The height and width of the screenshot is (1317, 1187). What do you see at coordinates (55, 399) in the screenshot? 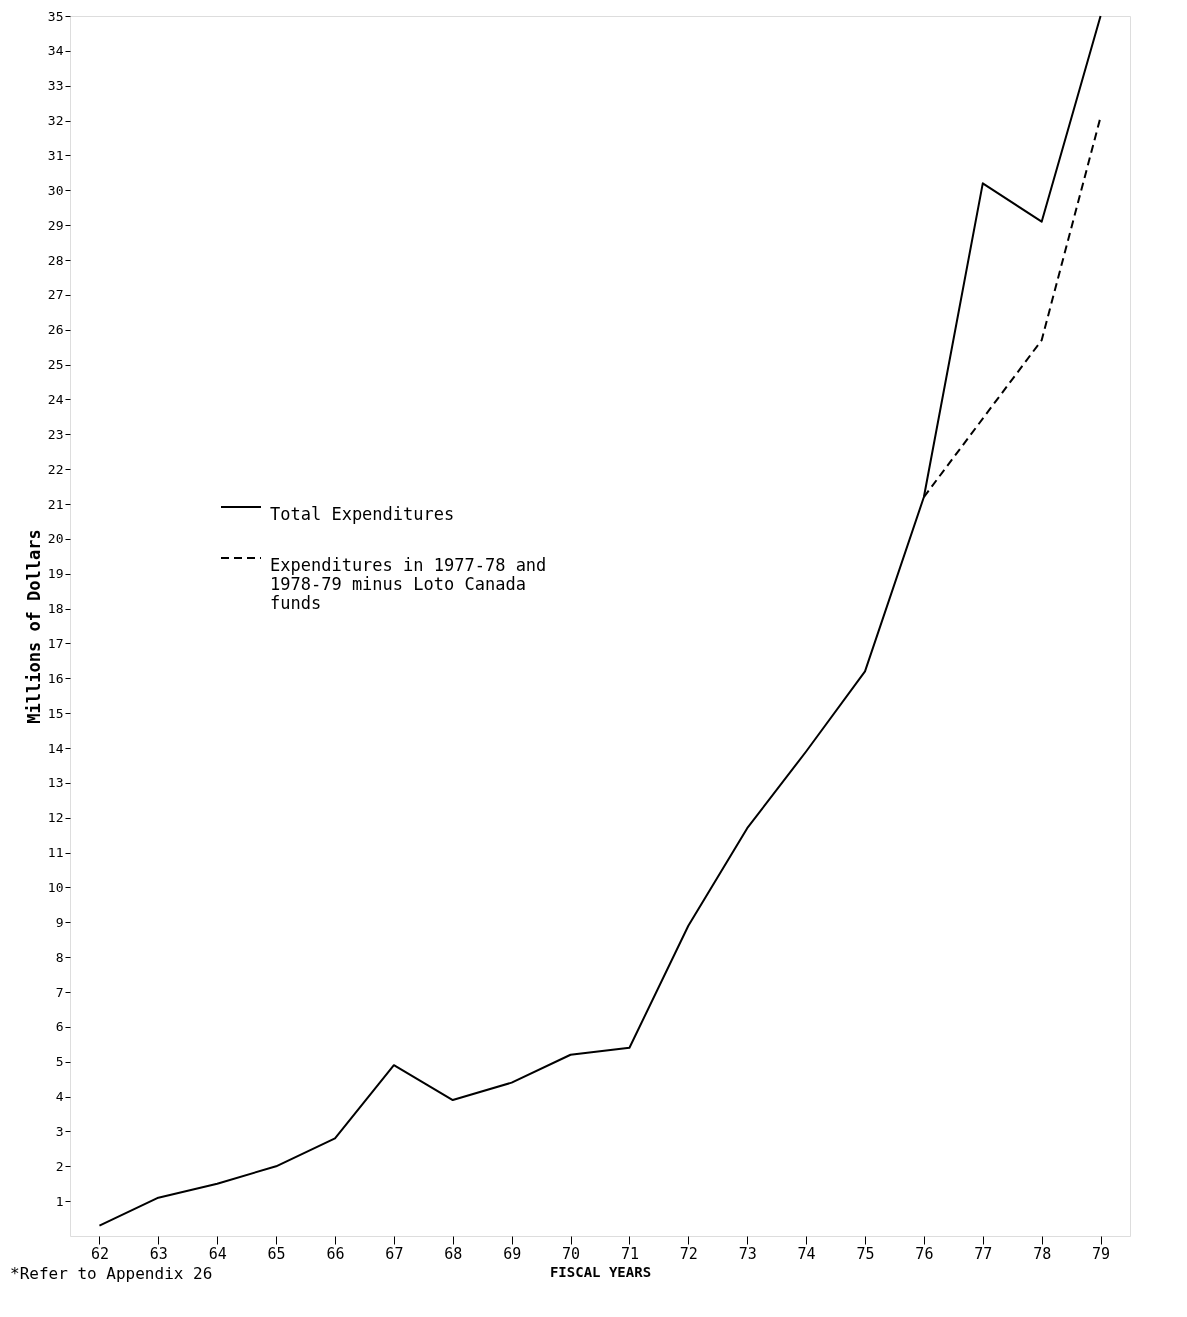
I see `y-tick-label: 24` at bounding box center [55, 399].